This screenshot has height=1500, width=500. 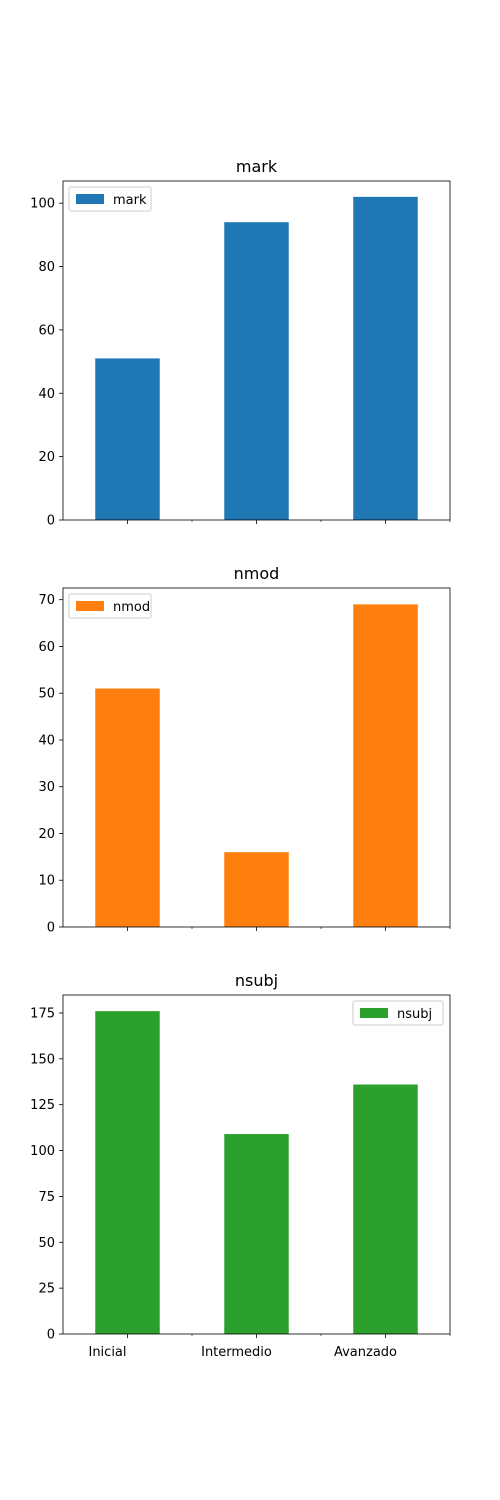 I want to click on y-tick-label: 150, so click(x=42, y=1059).